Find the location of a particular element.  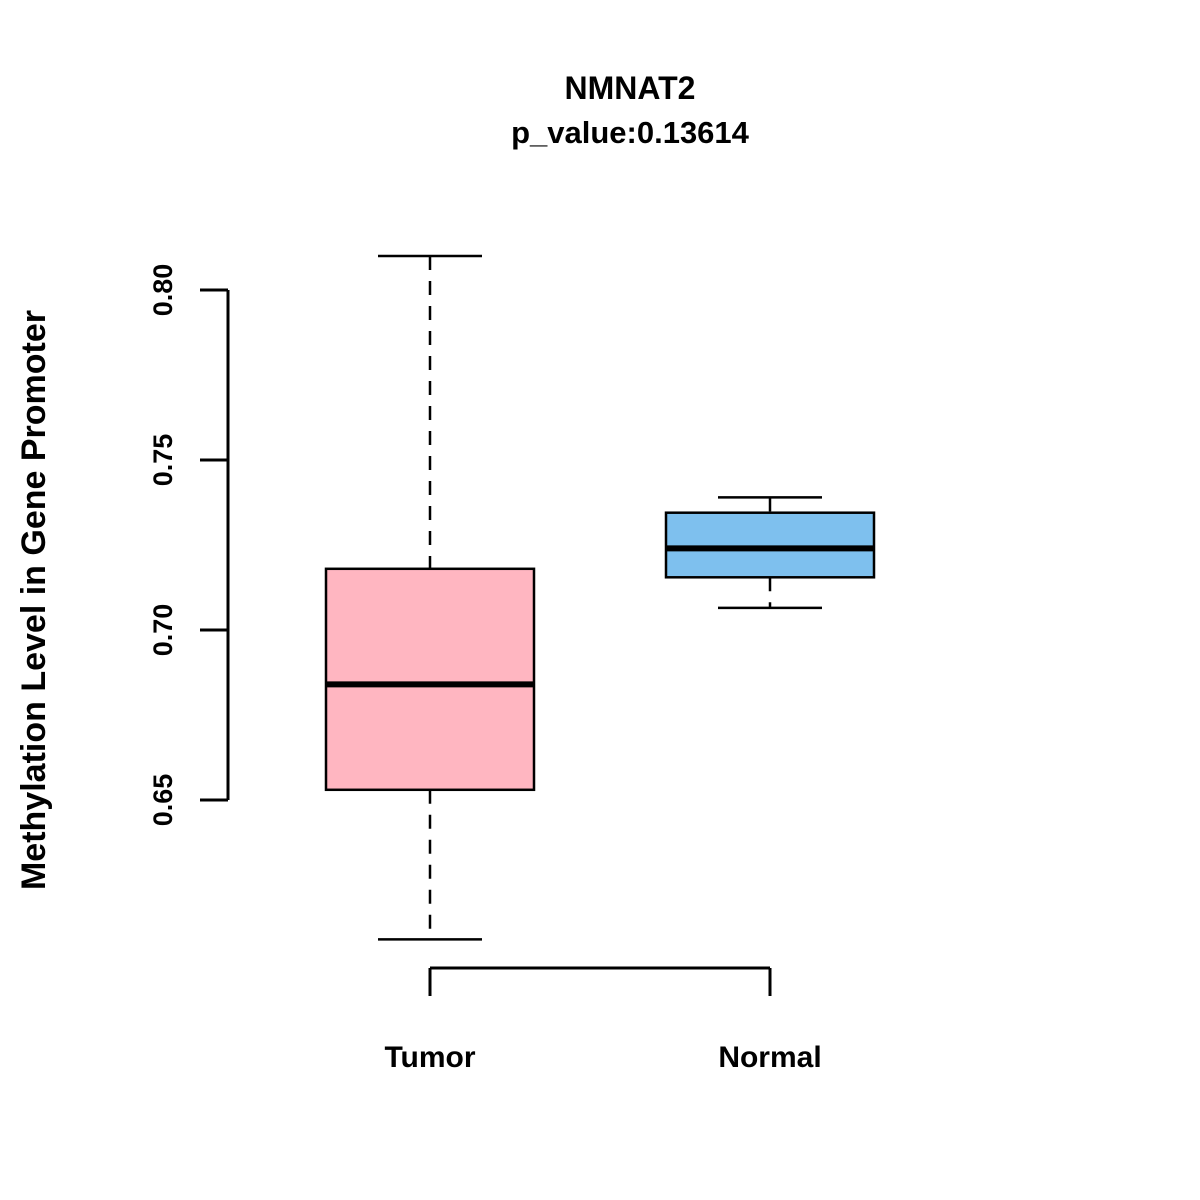

chart-title: NMNAT2 is located at coordinates (630, 88).